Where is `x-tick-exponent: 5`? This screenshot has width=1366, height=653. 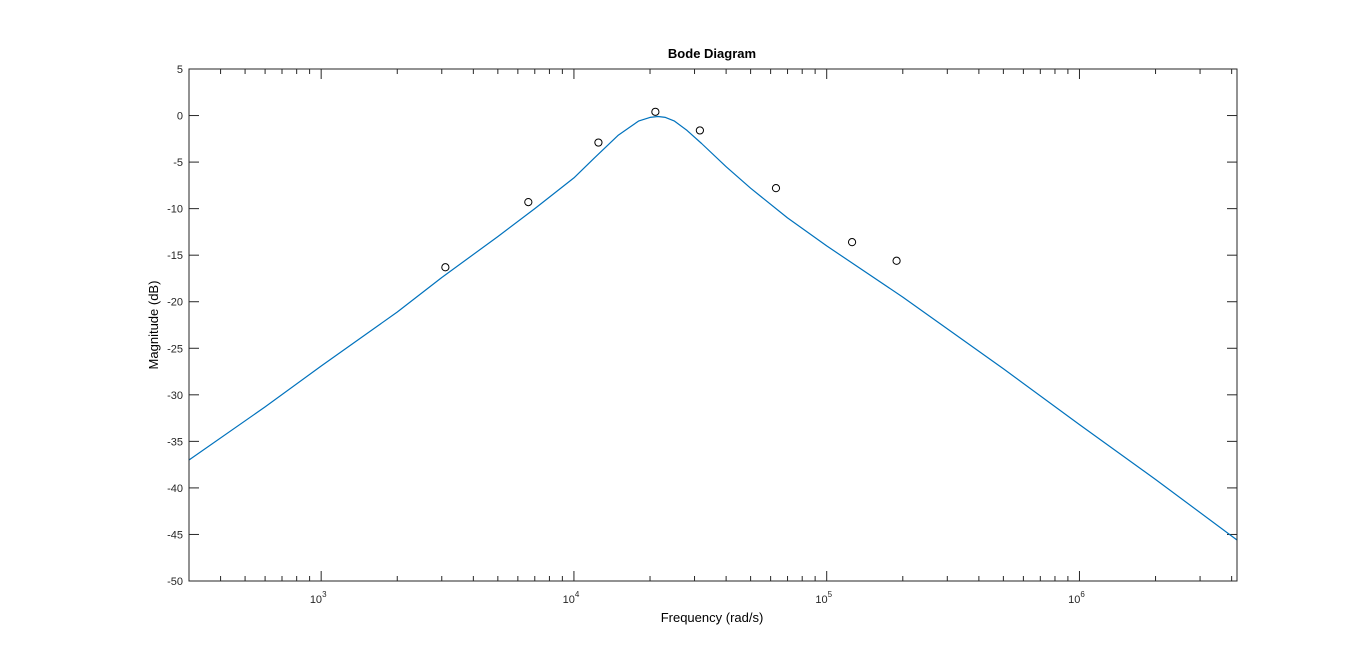 x-tick-exponent: 5 is located at coordinates (830, 594).